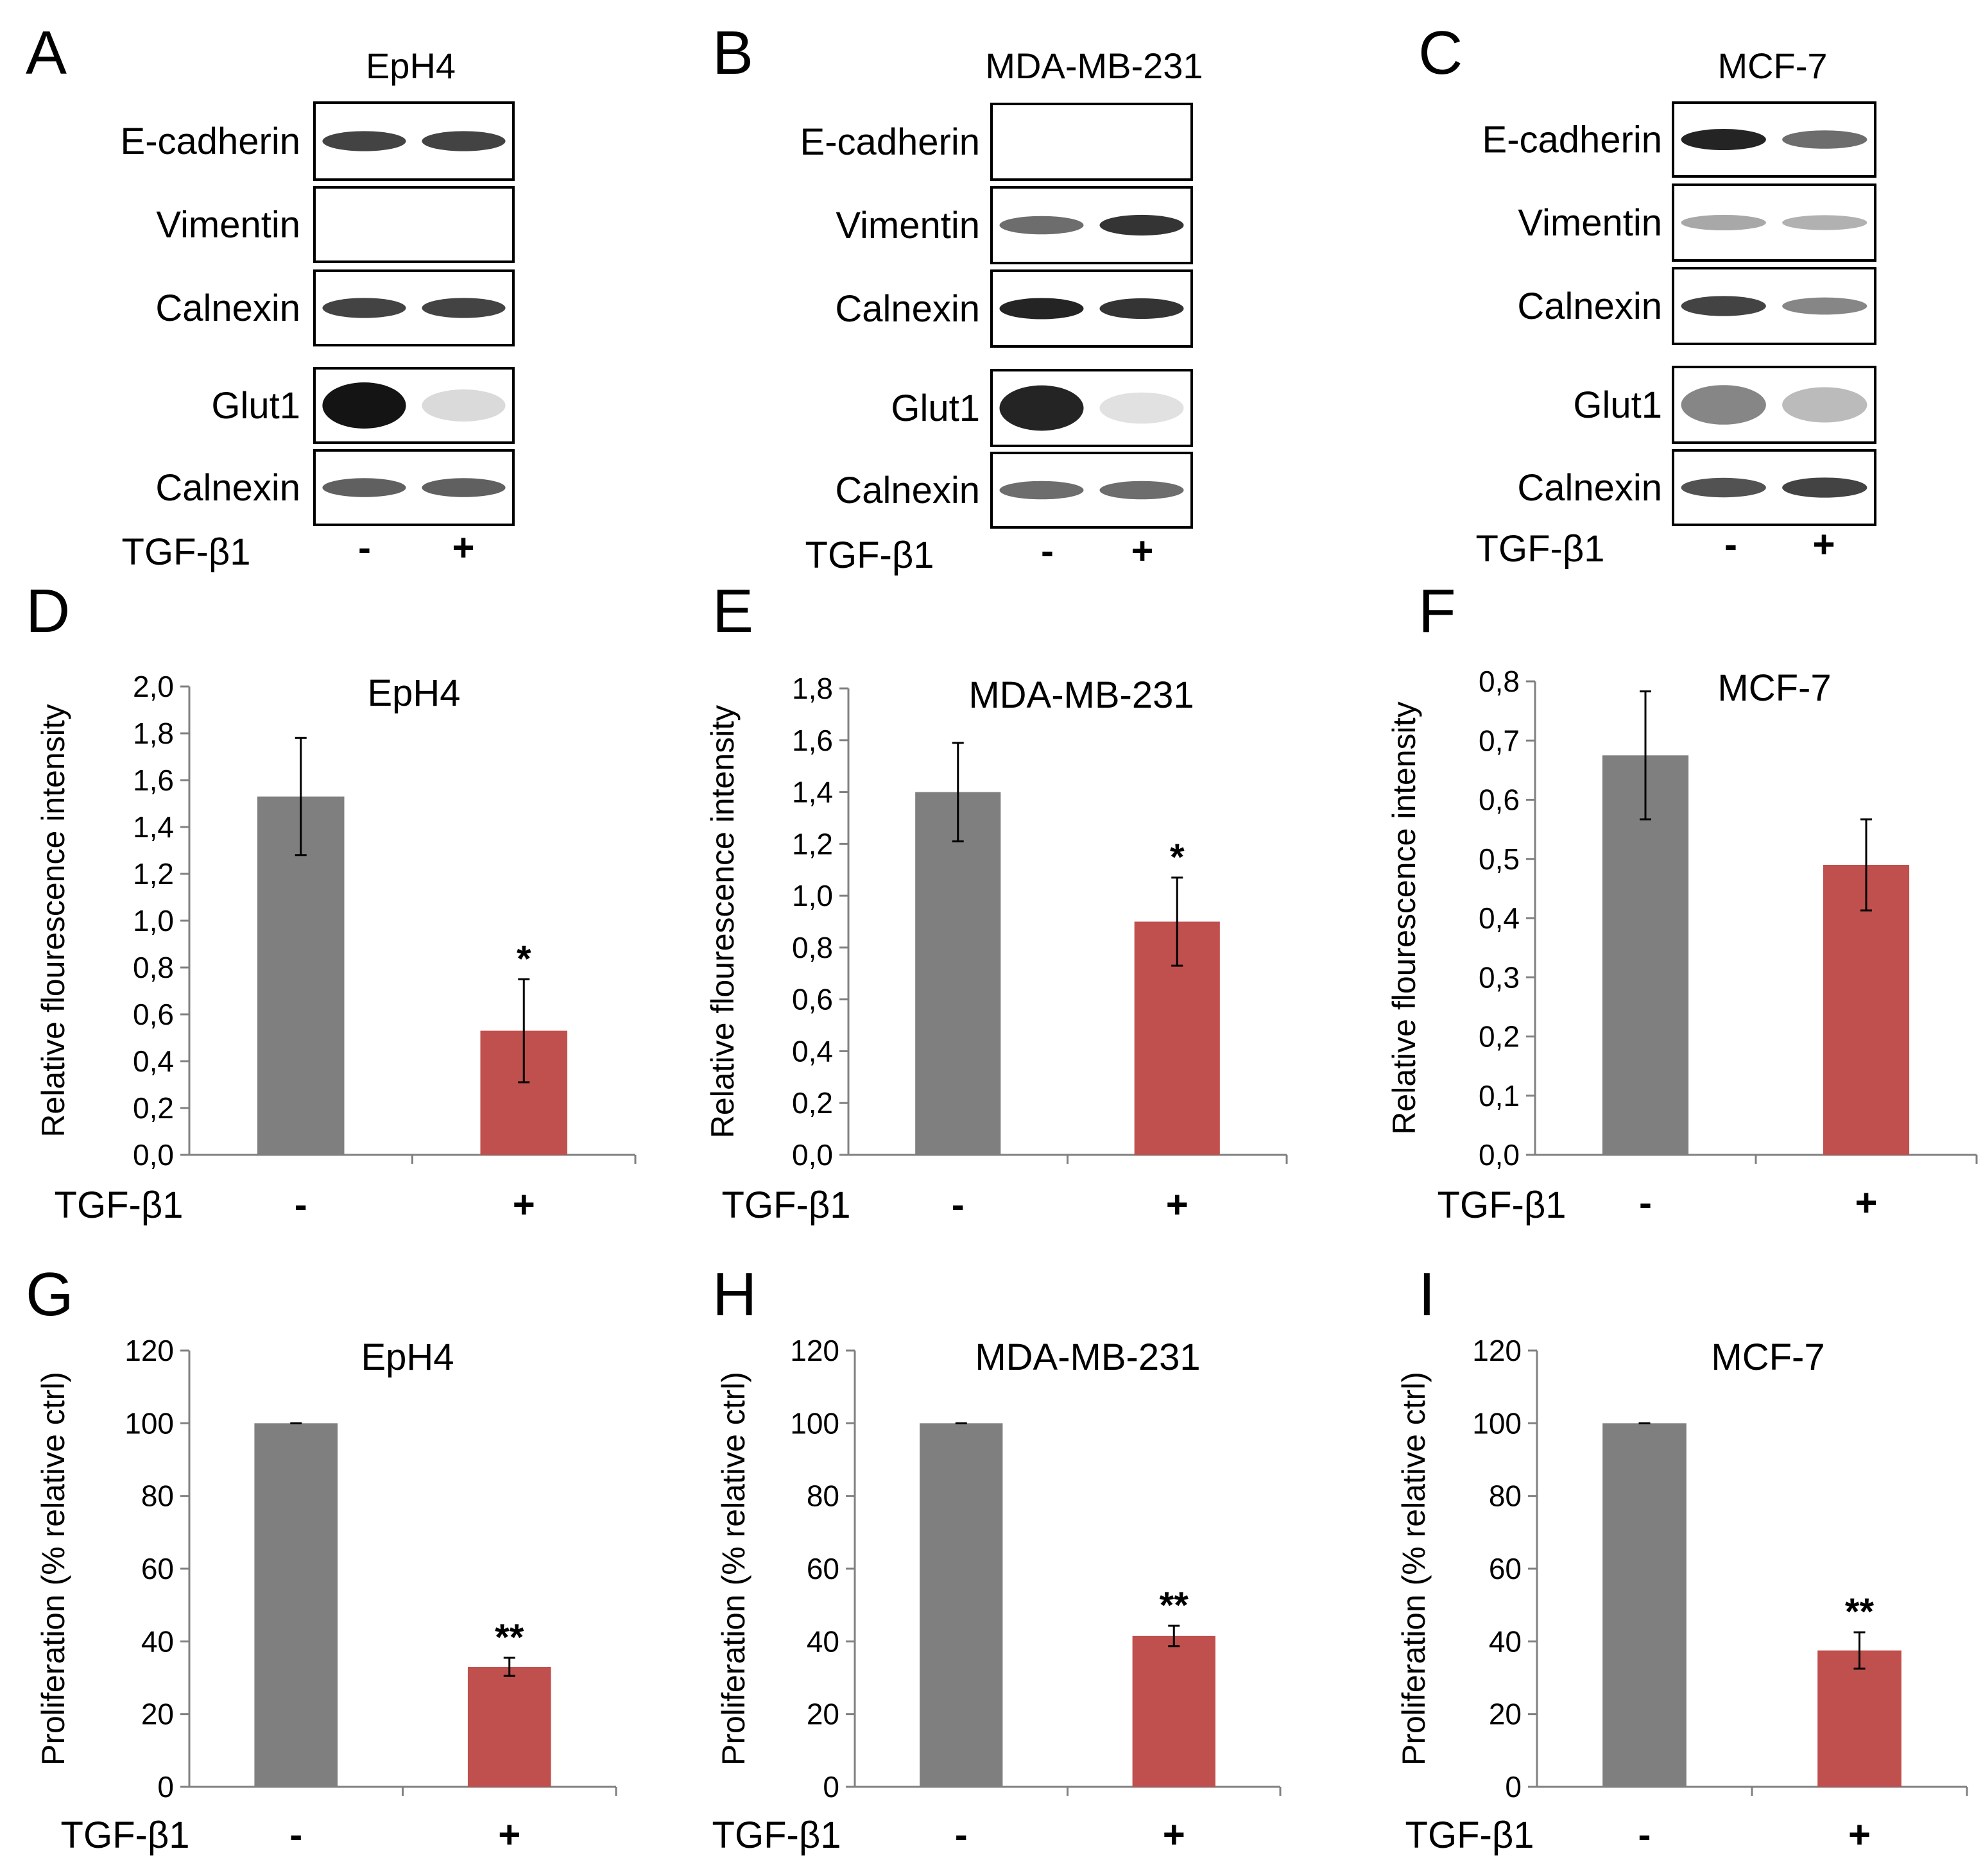 The image size is (1983, 1876). I want to click on protein-label: Vimentin, so click(1590, 223).